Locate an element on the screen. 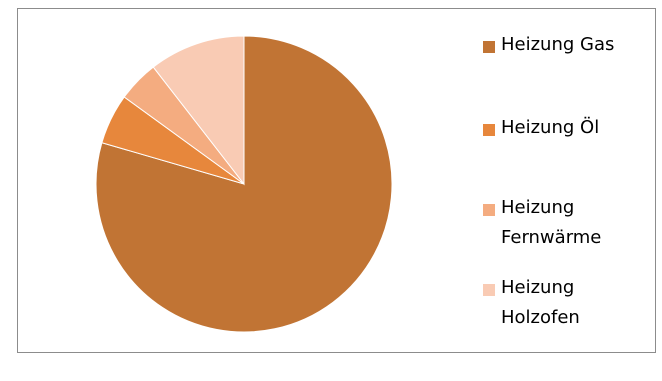 The height and width of the screenshot is (381, 662). legend-label-gas: Heizung Gas is located at coordinates (558, 44).